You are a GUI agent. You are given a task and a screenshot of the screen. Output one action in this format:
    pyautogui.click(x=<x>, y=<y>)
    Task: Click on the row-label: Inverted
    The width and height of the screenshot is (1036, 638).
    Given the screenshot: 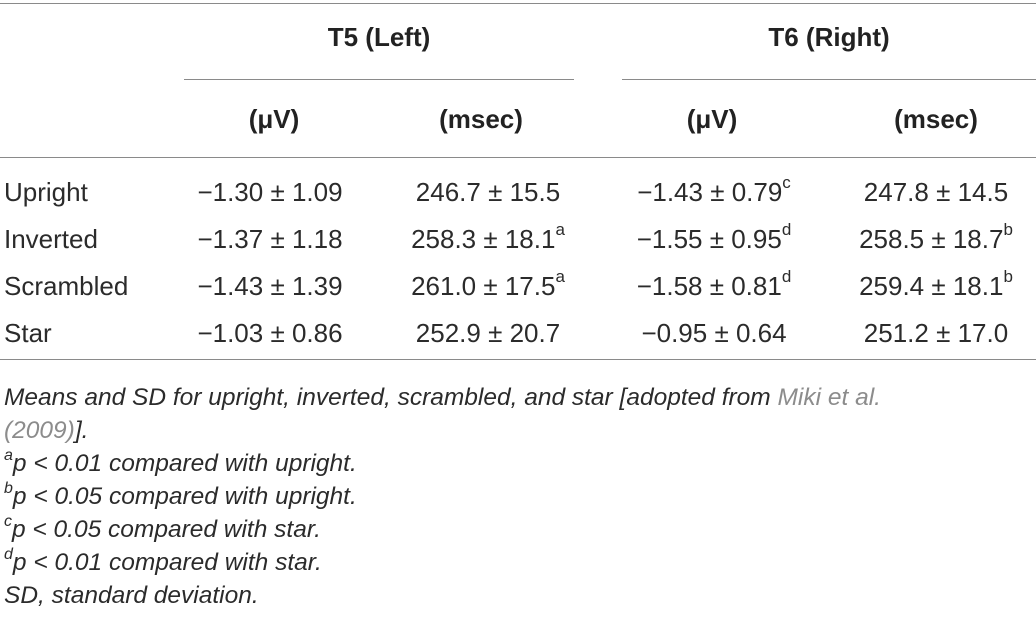 What is the action you would take?
    pyautogui.click(x=51, y=239)
    